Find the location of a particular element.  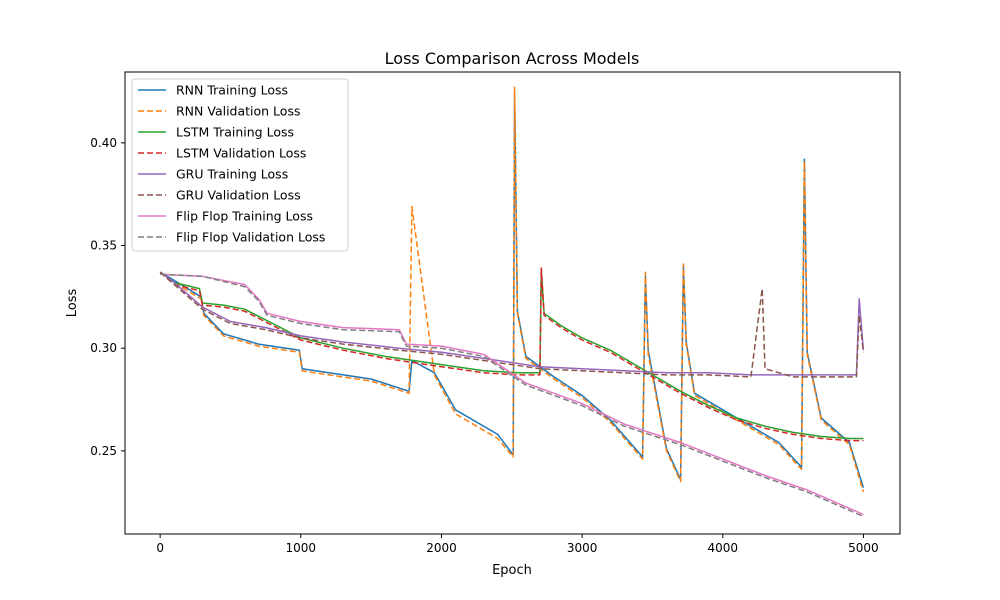

chart-title: Loss Comparison Across Models is located at coordinates (512, 58).